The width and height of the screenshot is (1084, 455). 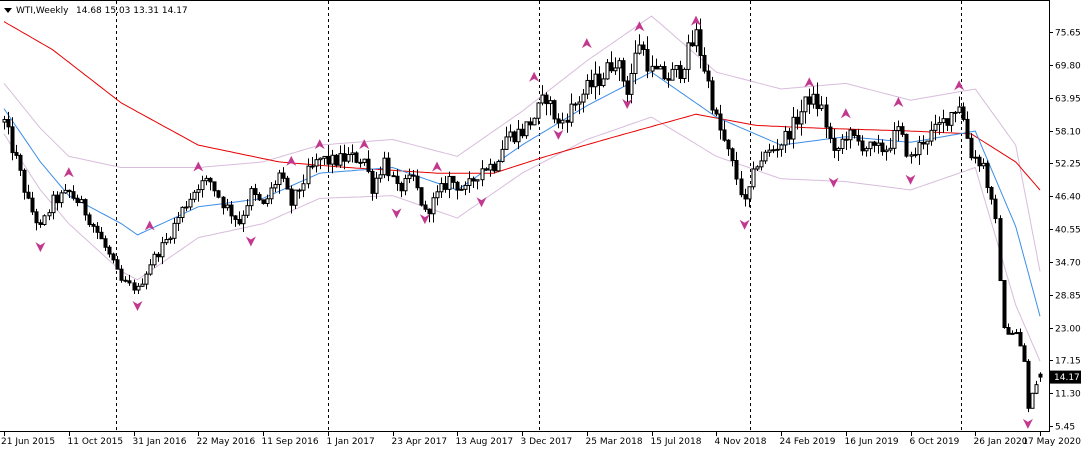 I want to click on y-tick-label: 58.10, so click(x=1068, y=133).